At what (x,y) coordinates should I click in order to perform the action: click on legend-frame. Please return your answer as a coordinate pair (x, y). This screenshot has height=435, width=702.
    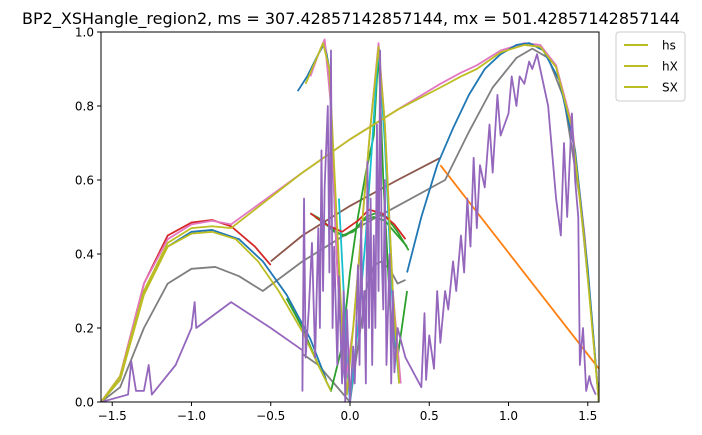
    Looking at the image, I should click on (650, 66).